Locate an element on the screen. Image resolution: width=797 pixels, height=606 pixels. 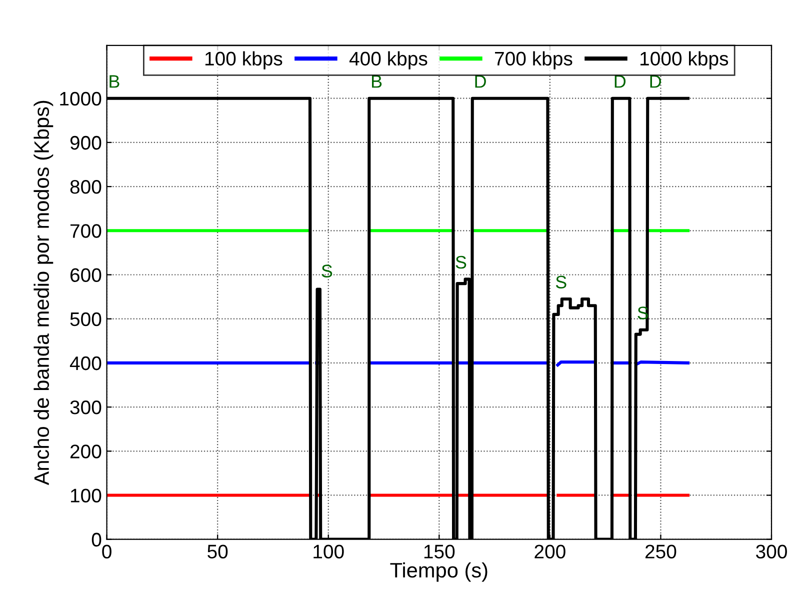
y-tick-label: 100 is located at coordinates (86, 495).